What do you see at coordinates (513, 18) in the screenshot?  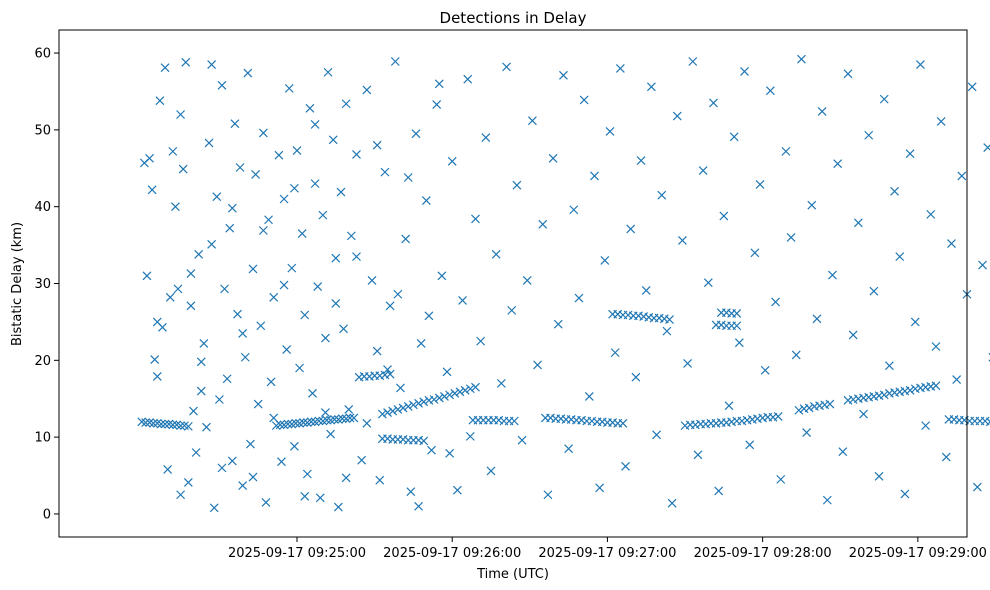 I see `chart-title: Detections in Delay` at bounding box center [513, 18].